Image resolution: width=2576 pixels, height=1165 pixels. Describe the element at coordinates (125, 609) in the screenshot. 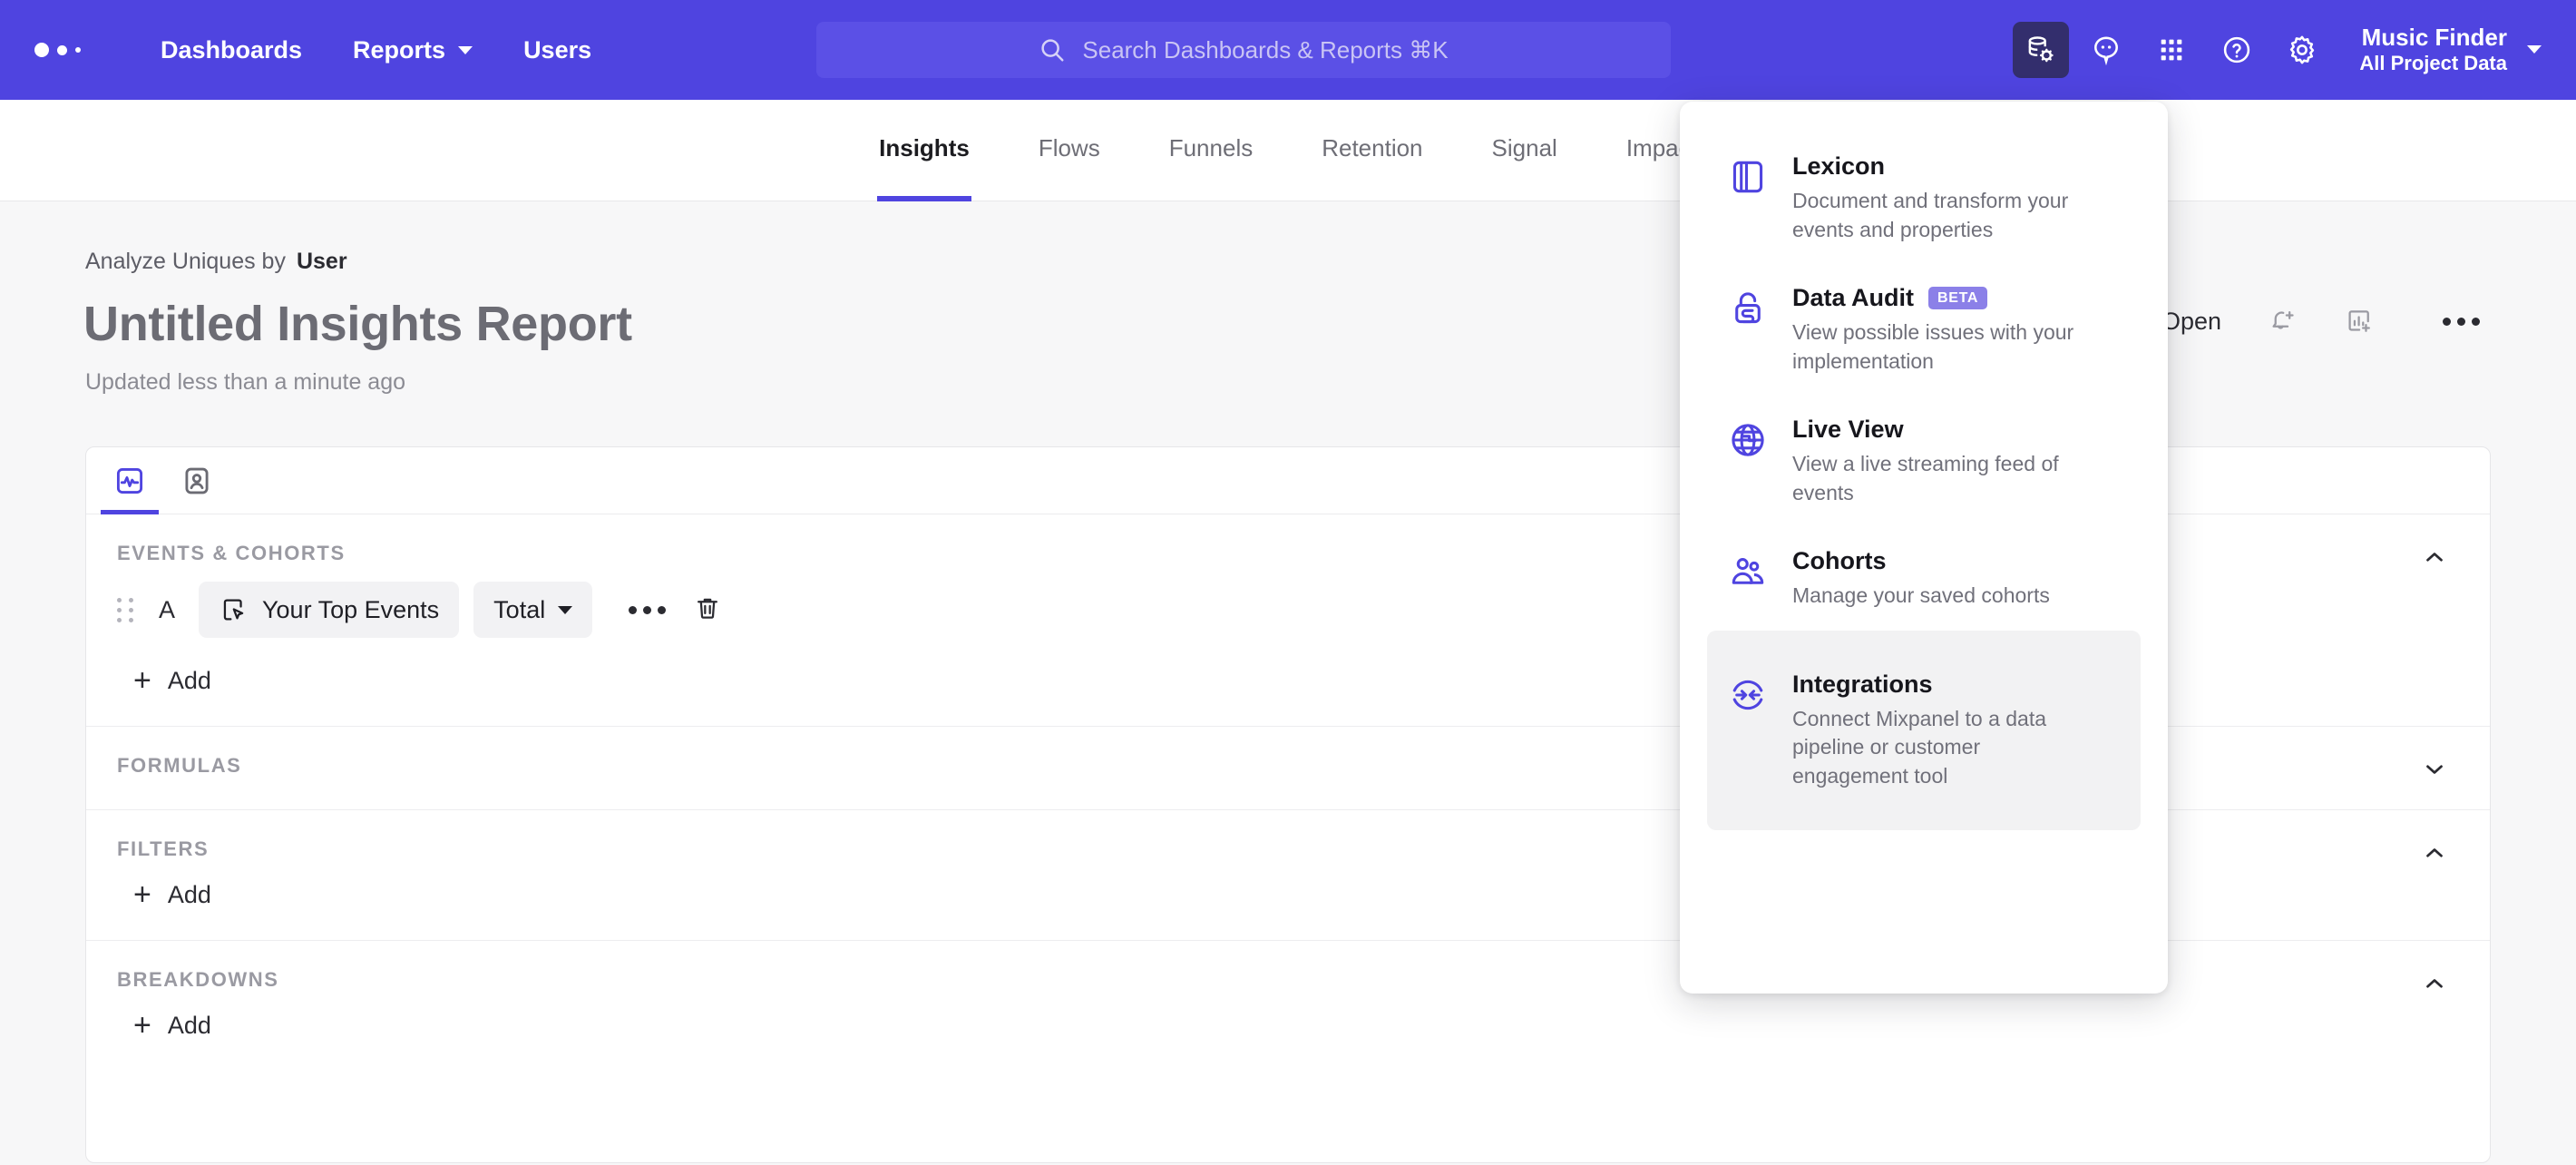

I see `drag-handle-icon` at that location.